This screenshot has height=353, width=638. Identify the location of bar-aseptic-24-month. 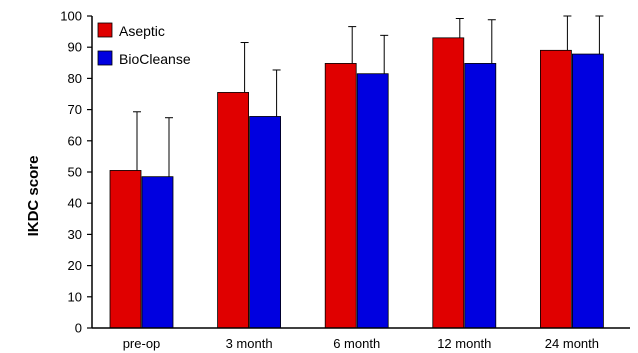
(556, 189).